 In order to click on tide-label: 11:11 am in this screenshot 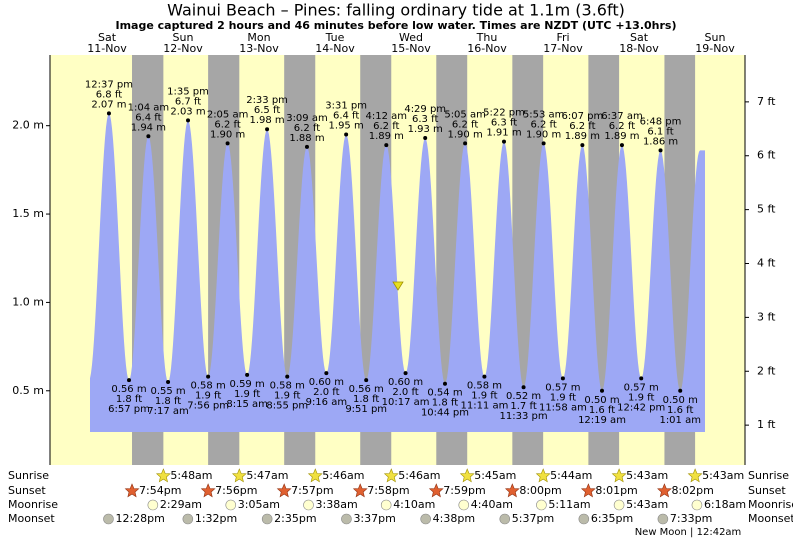, I will do `click(484, 406)`.